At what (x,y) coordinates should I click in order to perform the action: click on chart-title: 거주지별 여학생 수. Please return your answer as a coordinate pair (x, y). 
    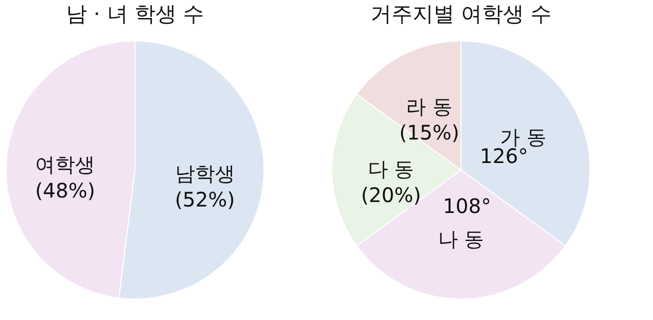
    Looking at the image, I should click on (461, 14).